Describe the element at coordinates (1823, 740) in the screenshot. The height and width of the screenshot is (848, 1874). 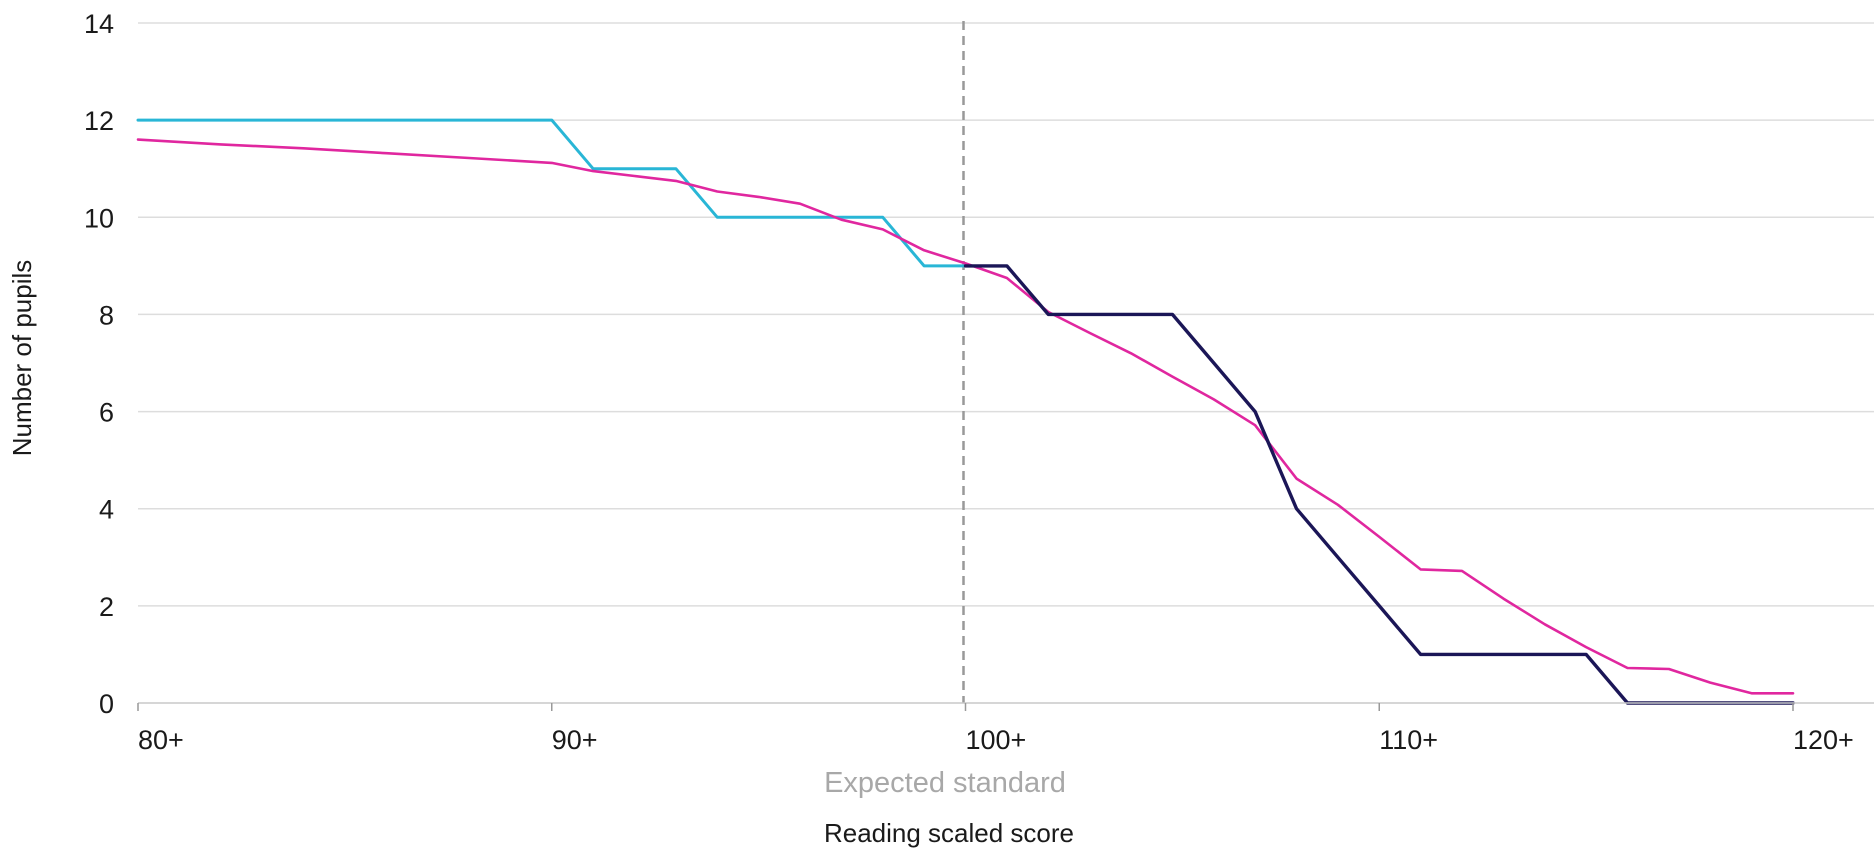
I see `x-tick-label-120: 120+` at that location.